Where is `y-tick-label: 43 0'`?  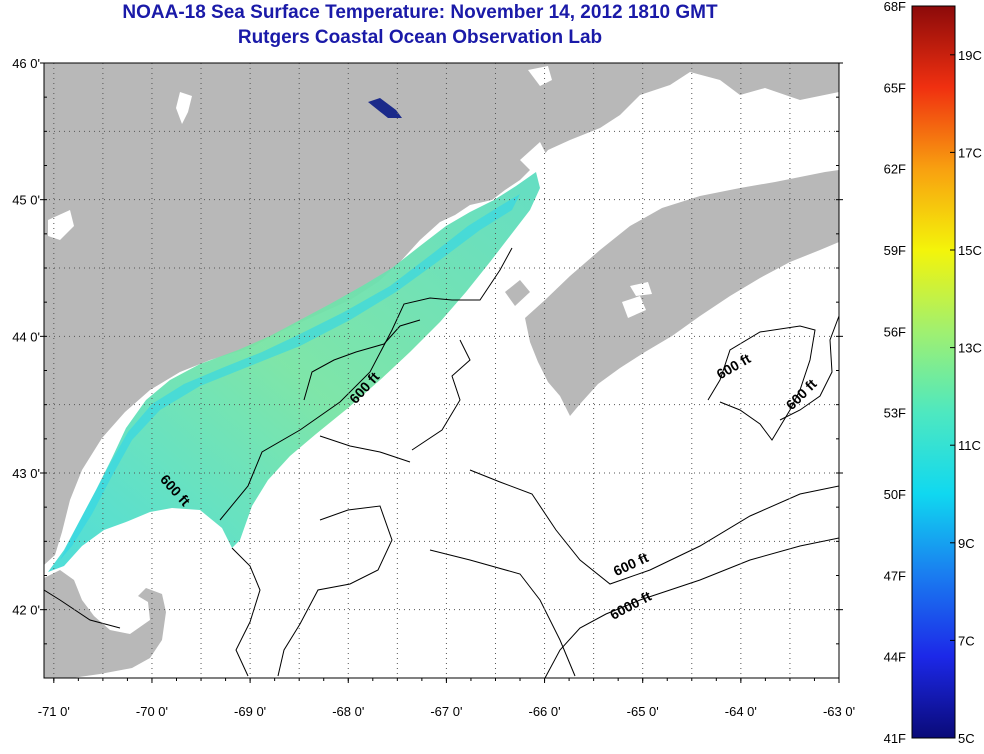 y-tick-label: 43 0' is located at coordinates (26, 473).